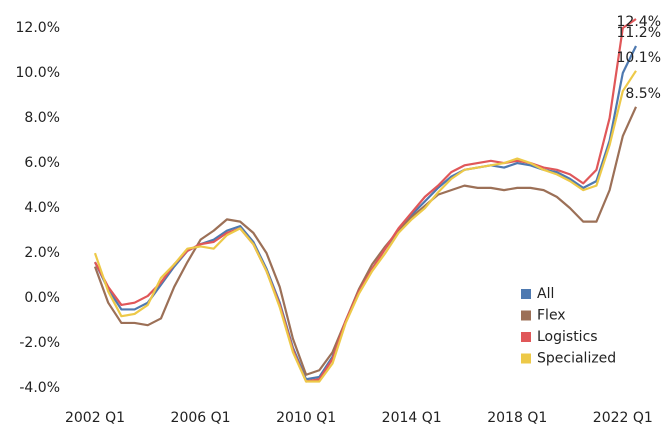 This screenshot has height=433, width=666. What do you see at coordinates (643, 94) in the screenshot?
I see `value-label: 8.5%` at bounding box center [643, 94].